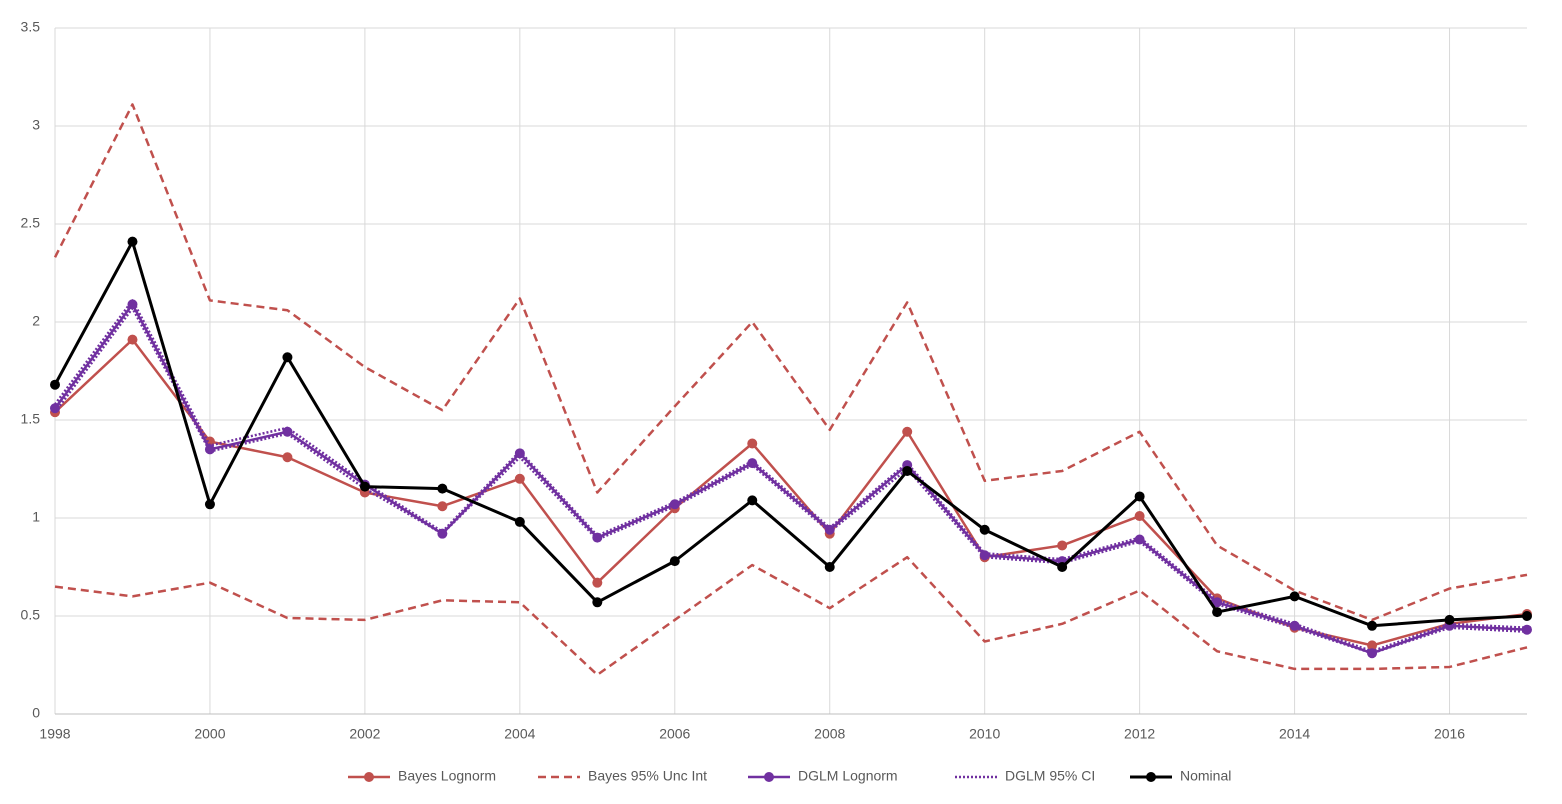 The width and height of the screenshot is (1562, 804). Describe the element at coordinates (36, 125) in the screenshot. I see `y-tick-label: 3` at that location.